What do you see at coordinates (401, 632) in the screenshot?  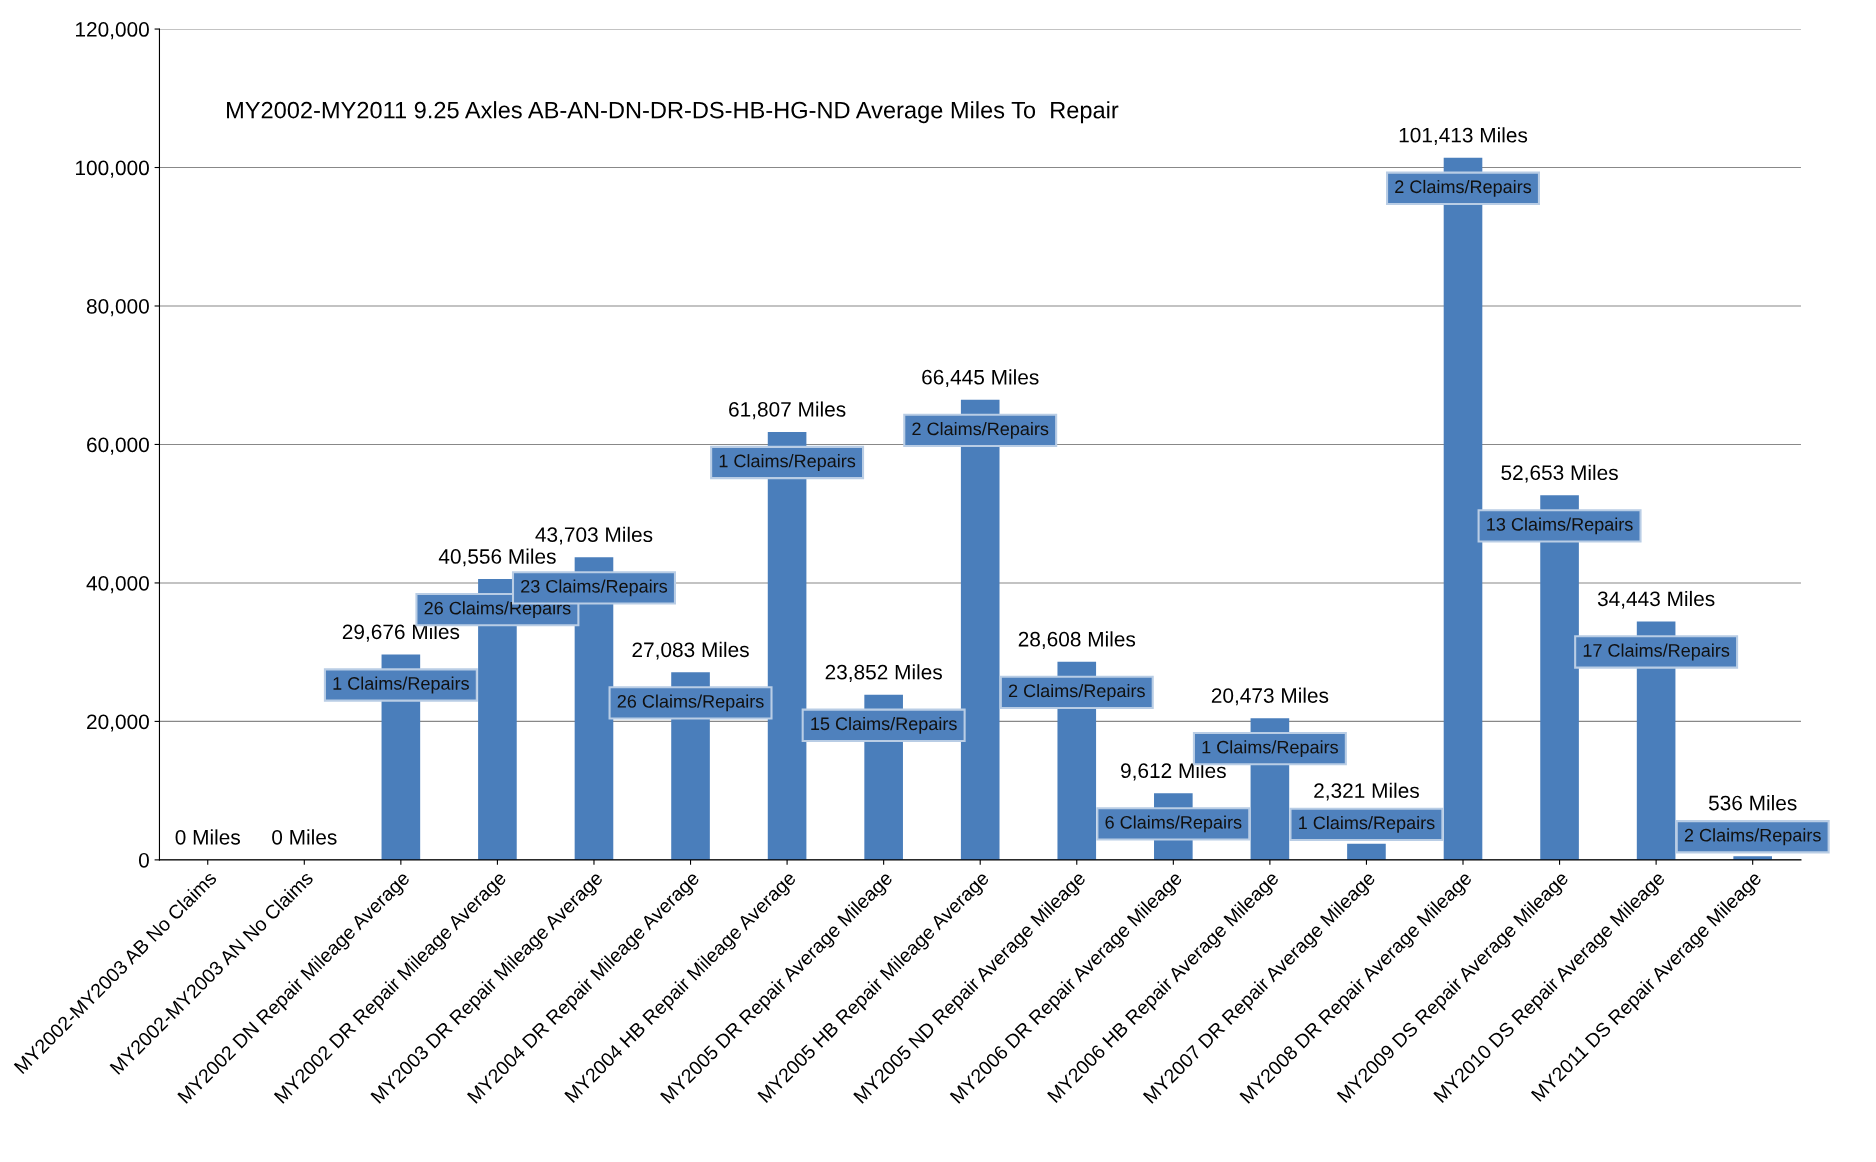 I see `data-label: 29,676 Miles` at bounding box center [401, 632].